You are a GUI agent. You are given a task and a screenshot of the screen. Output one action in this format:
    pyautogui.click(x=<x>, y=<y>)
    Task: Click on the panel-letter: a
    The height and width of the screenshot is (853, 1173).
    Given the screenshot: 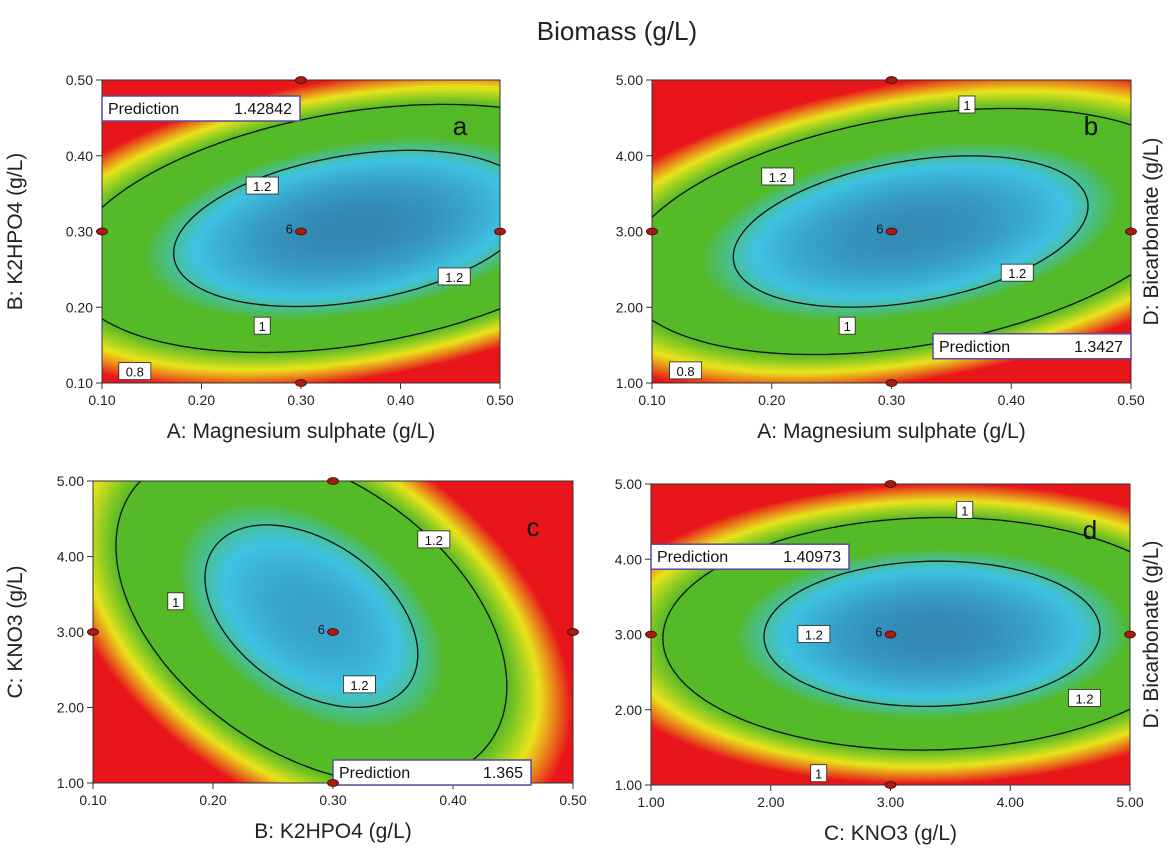 What is the action you would take?
    pyautogui.click(x=460, y=126)
    